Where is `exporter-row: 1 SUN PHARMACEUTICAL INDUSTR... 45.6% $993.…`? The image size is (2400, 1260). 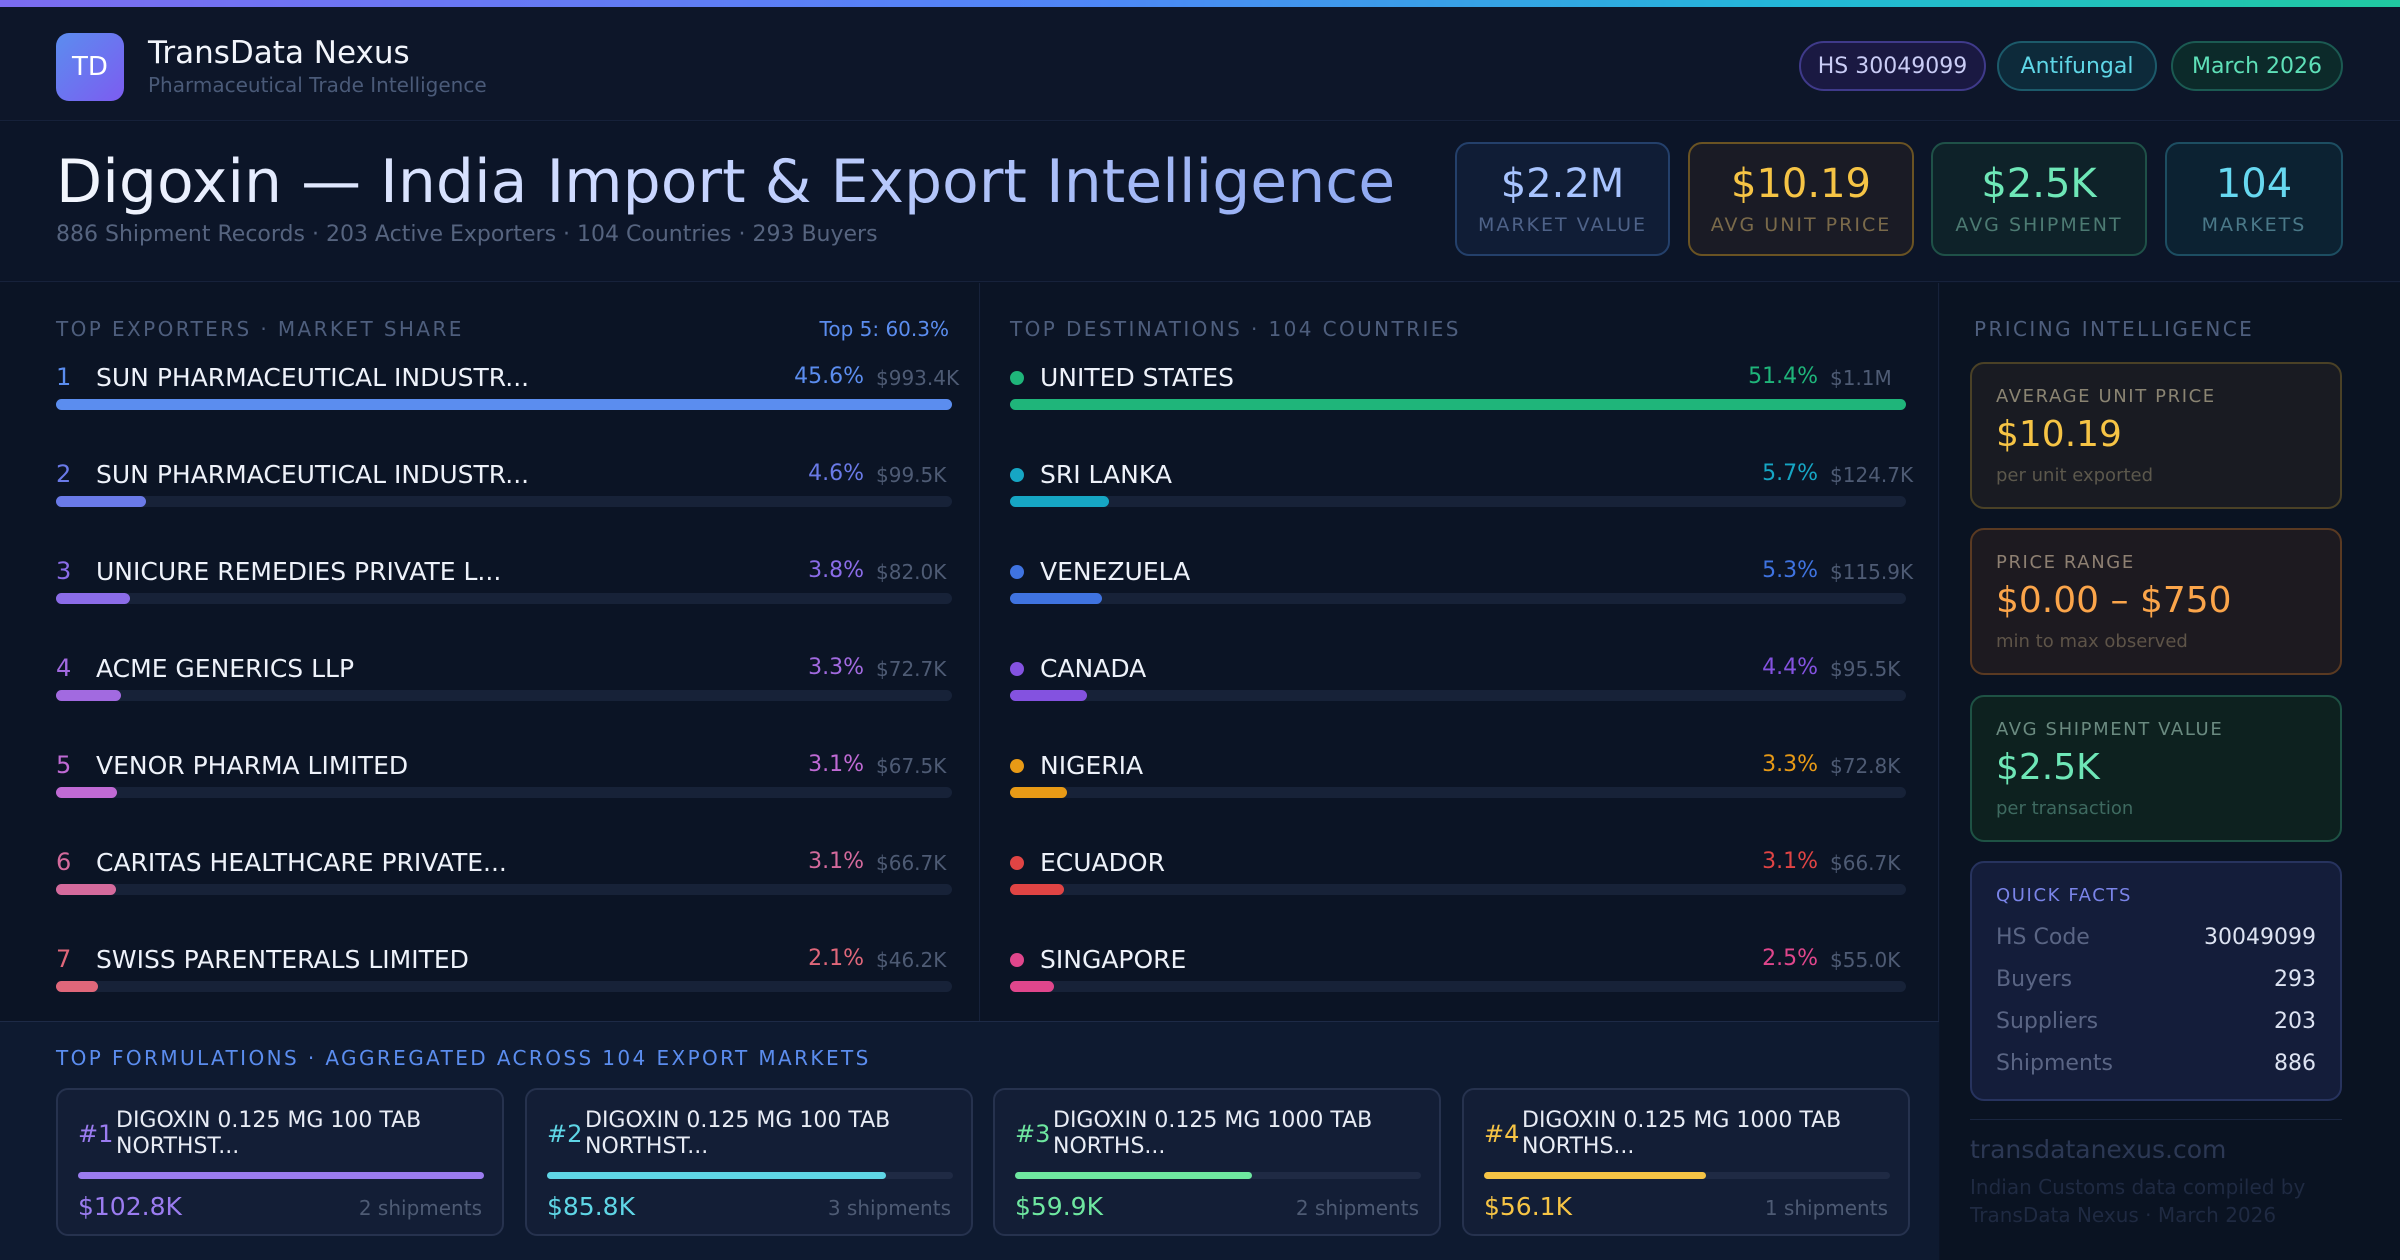 exporter-row: 1 SUN PHARMACEUTICAL INDUSTR... 45.6% $993.… is located at coordinates (507, 393).